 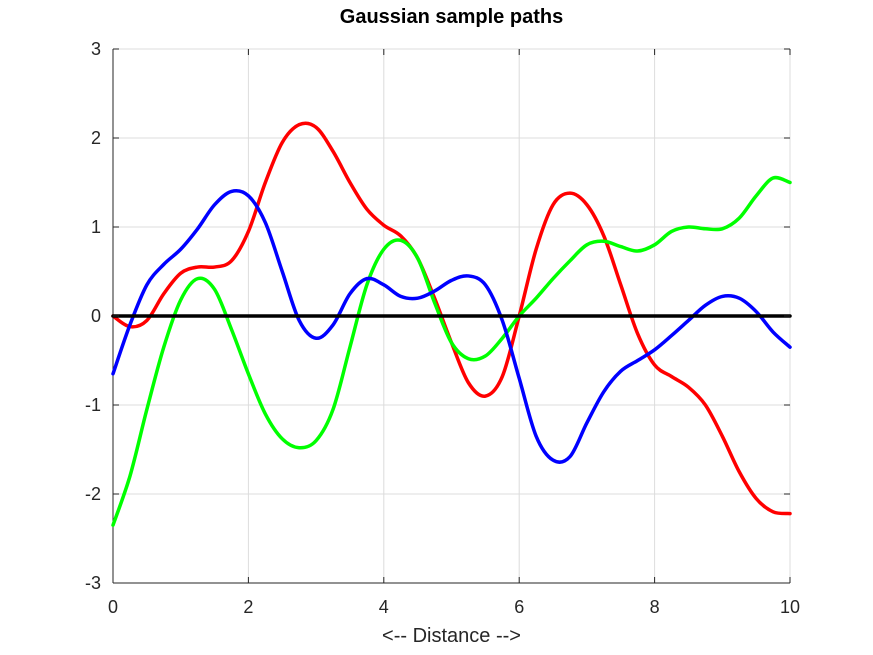 What do you see at coordinates (96, 49) in the screenshot?
I see `y-tick-label: 3` at bounding box center [96, 49].